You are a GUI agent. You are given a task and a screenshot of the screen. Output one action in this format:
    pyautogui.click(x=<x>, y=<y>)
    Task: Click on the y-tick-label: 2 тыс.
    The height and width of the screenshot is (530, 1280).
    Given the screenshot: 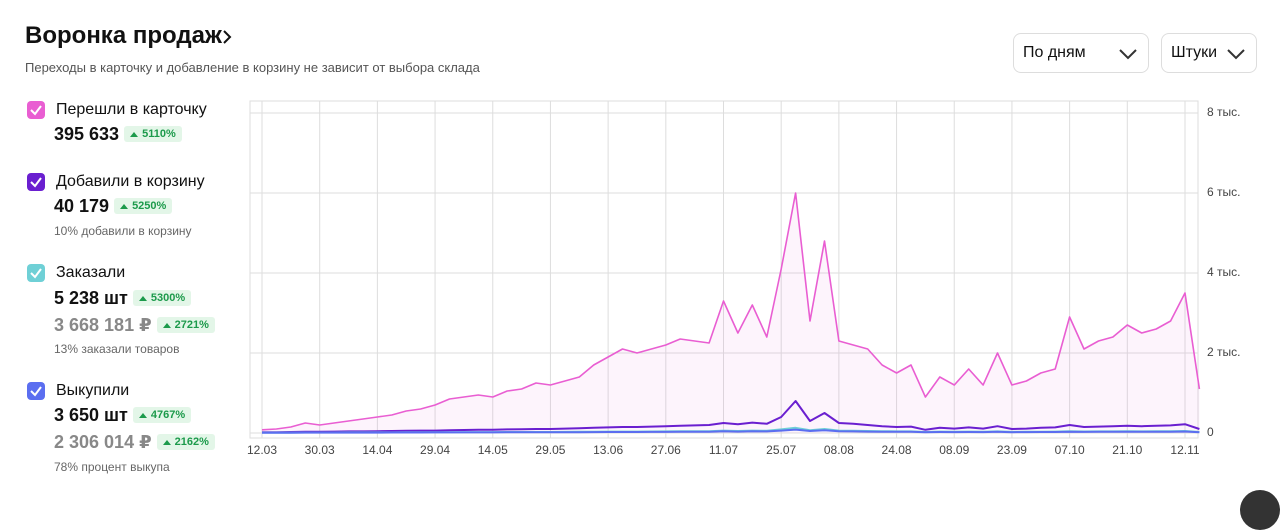 What is the action you would take?
    pyautogui.click(x=1223, y=352)
    